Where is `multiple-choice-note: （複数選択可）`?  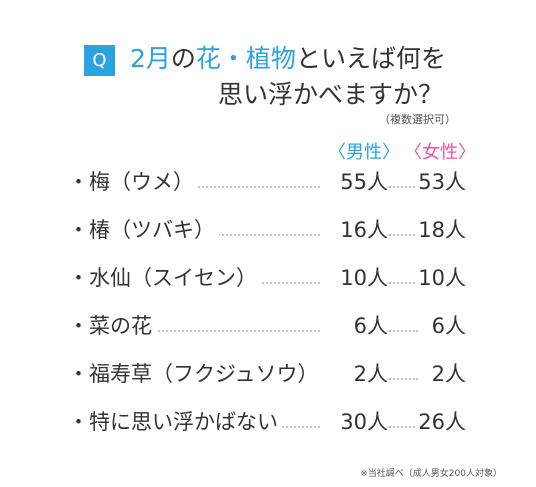 multiple-choice-note: （複数選択可） is located at coordinates (417, 119).